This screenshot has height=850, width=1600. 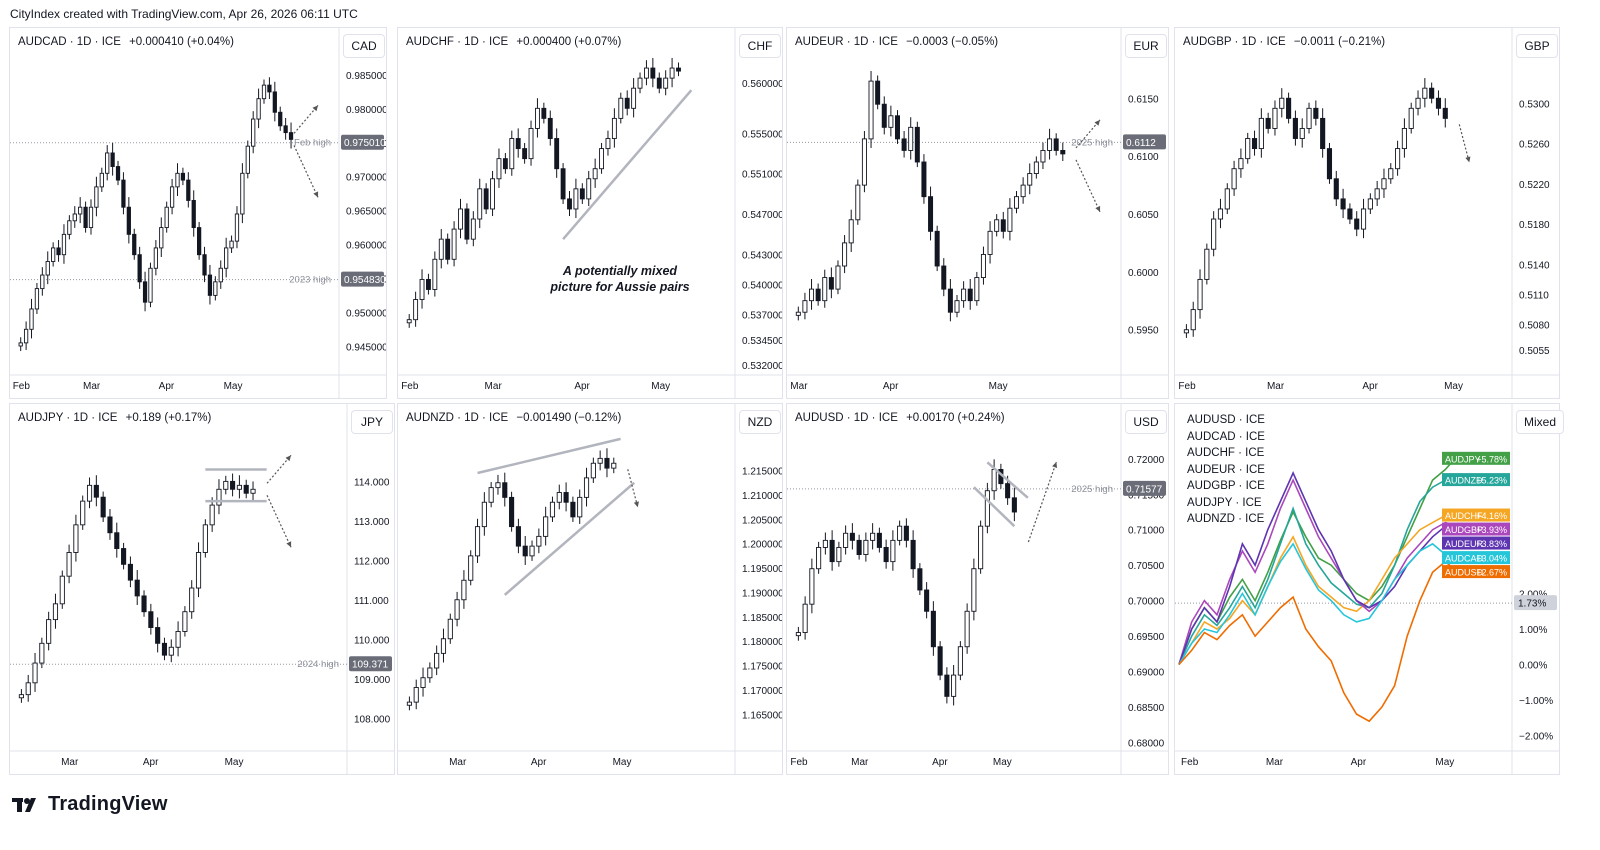 What do you see at coordinates (1226, 420) in the screenshot?
I see `legend-entry: AUDUSD · ICE` at bounding box center [1226, 420].